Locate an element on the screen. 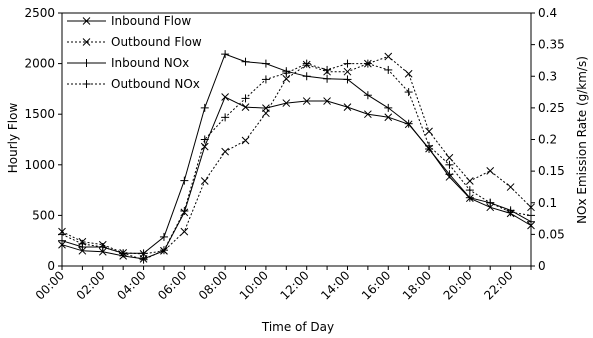 The image size is (593, 338). y-right-tick-label: 0.35 is located at coordinates (551, 45).